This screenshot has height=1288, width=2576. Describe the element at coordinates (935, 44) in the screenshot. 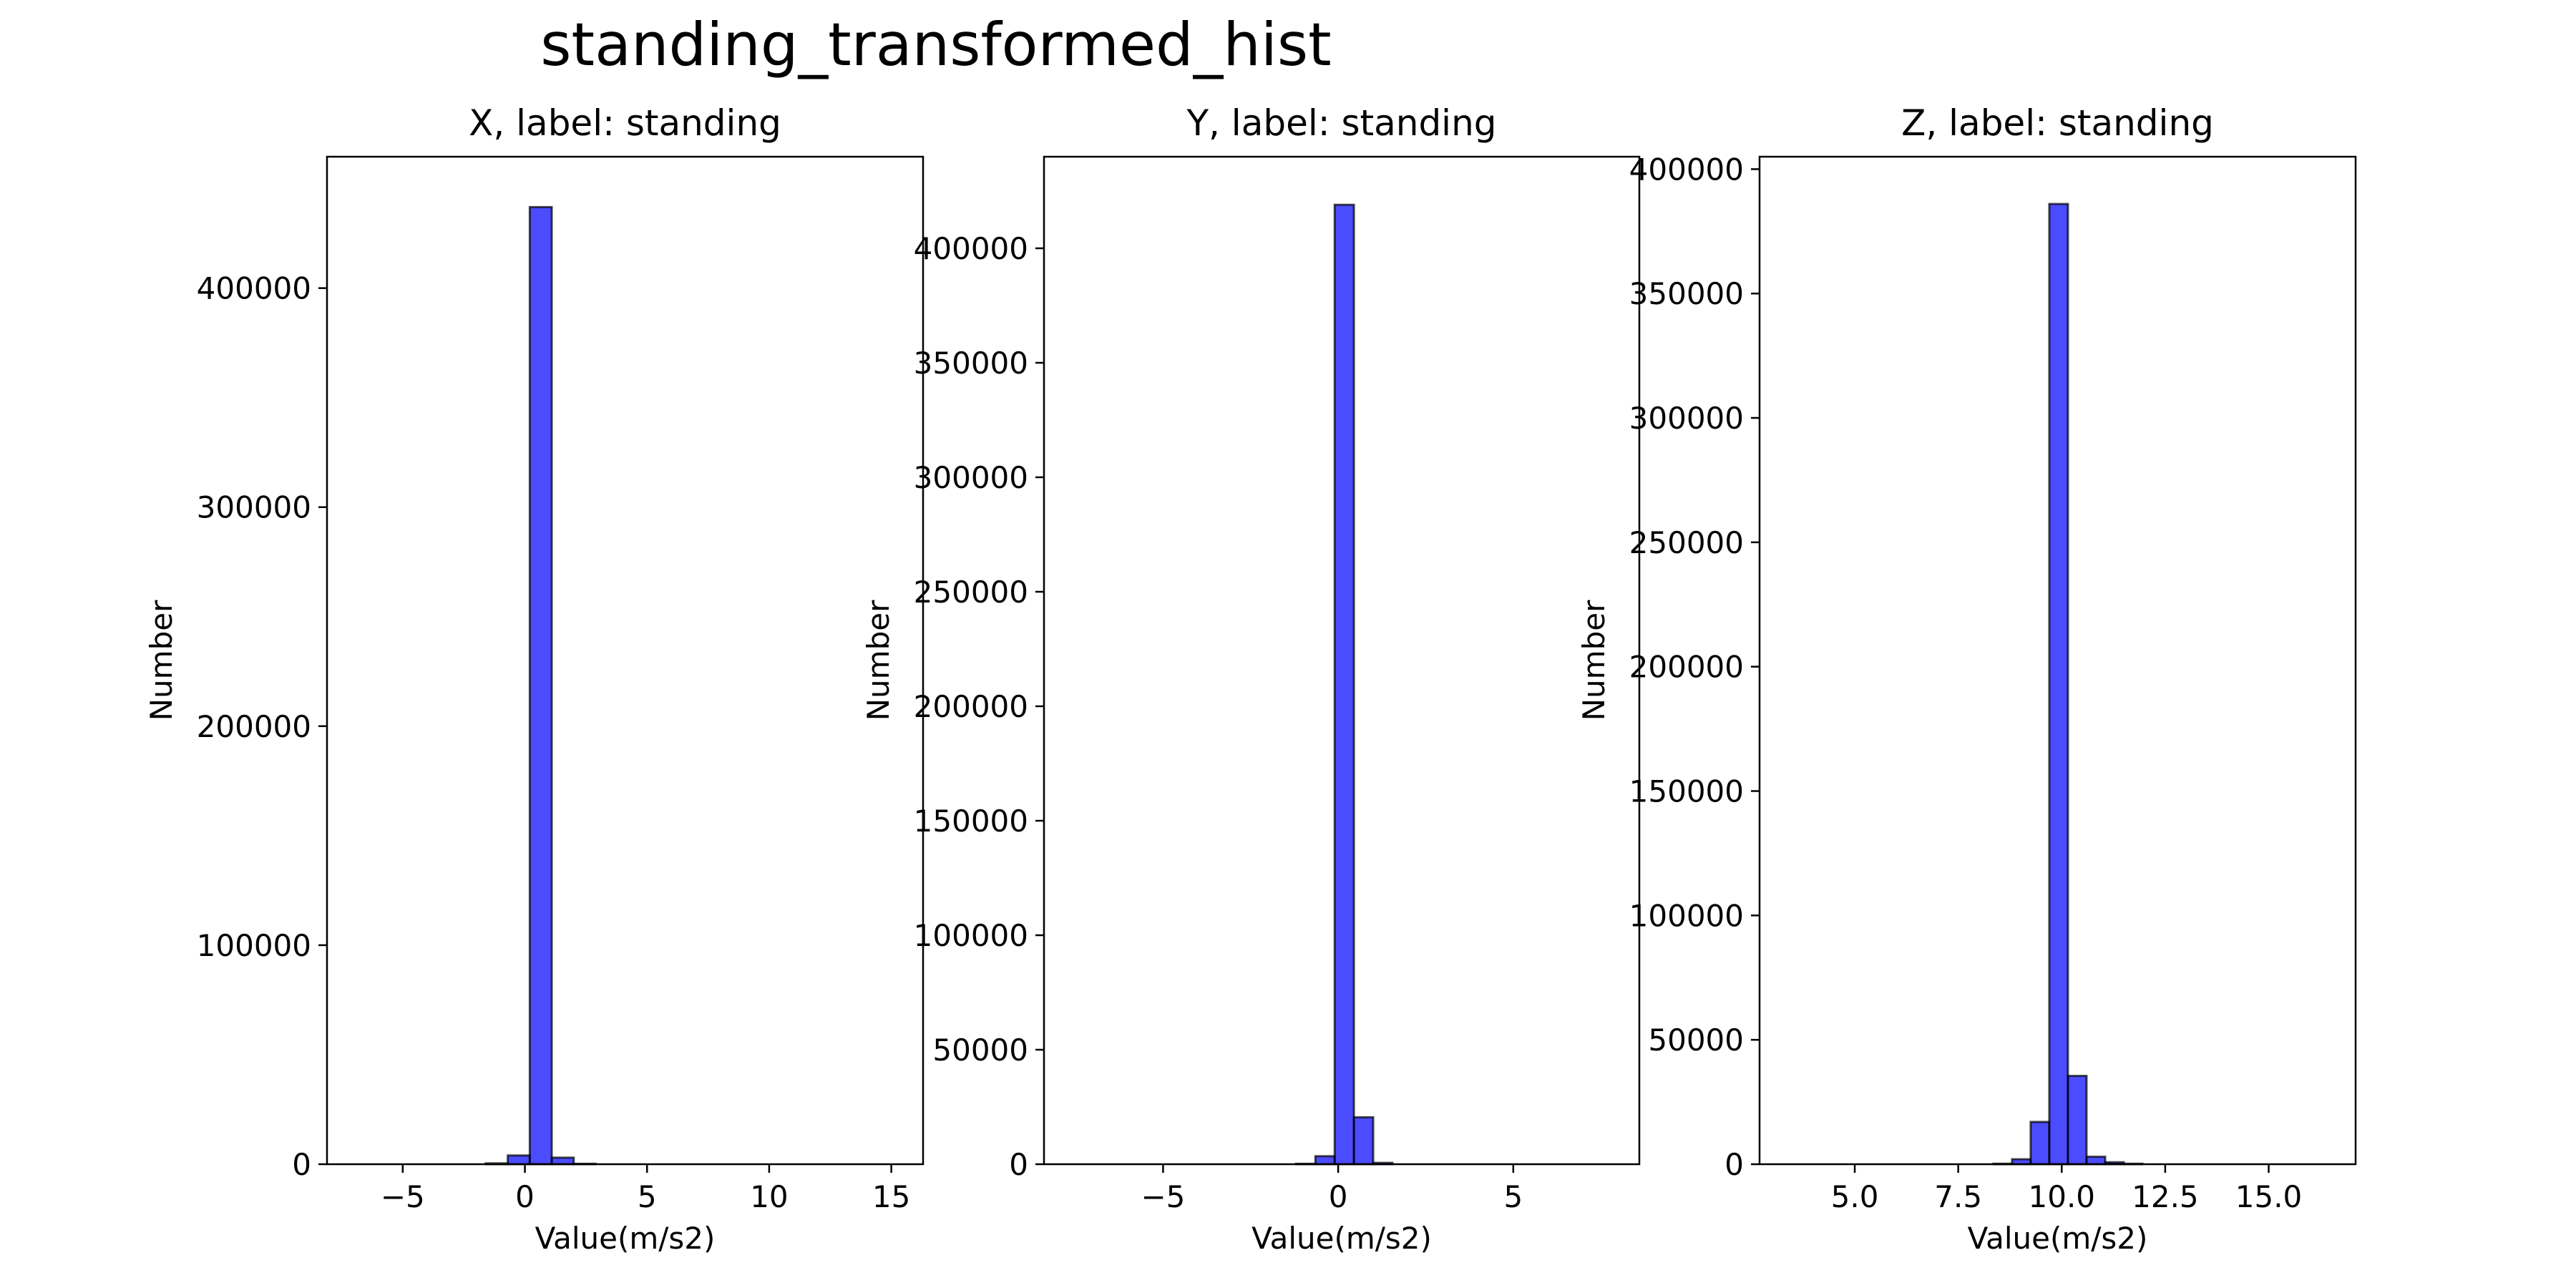

I see `figure-title: standing_transformed_hist` at that location.